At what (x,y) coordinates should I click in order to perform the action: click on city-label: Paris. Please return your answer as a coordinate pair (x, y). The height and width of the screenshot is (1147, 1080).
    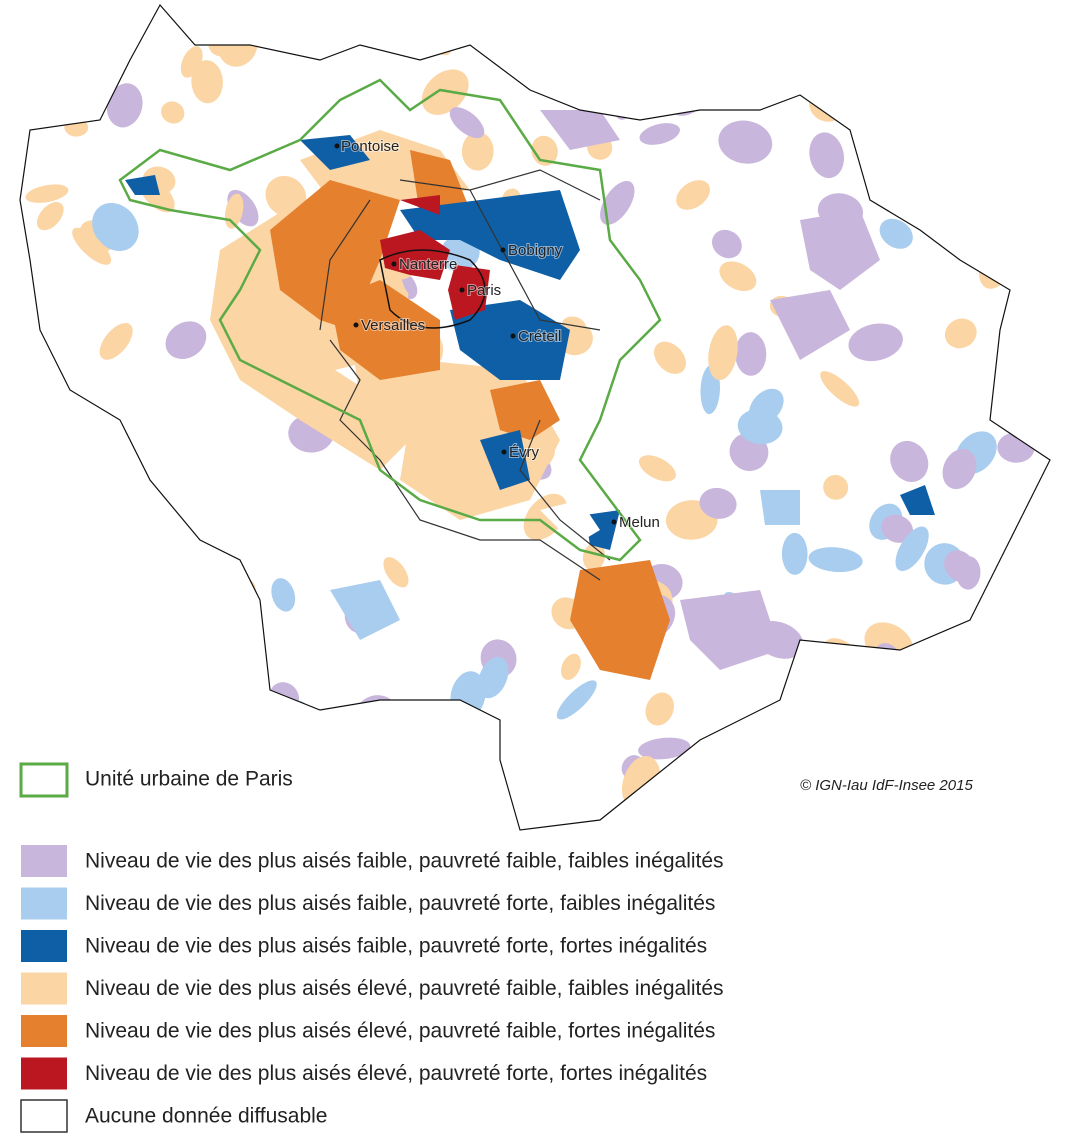
    Looking at the image, I should click on (484, 290).